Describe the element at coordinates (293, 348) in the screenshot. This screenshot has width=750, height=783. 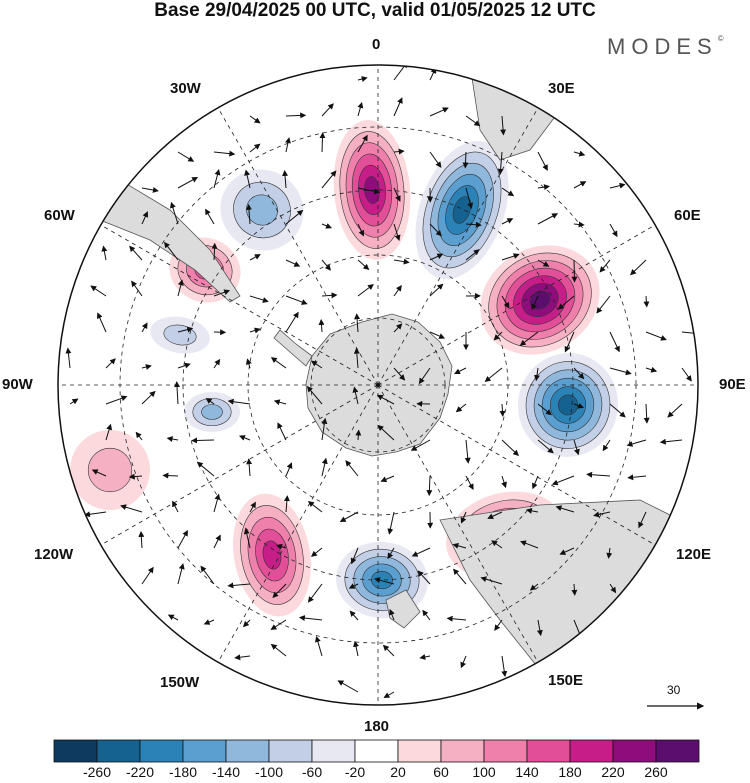
I see `antarctic-peninsula` at that location.